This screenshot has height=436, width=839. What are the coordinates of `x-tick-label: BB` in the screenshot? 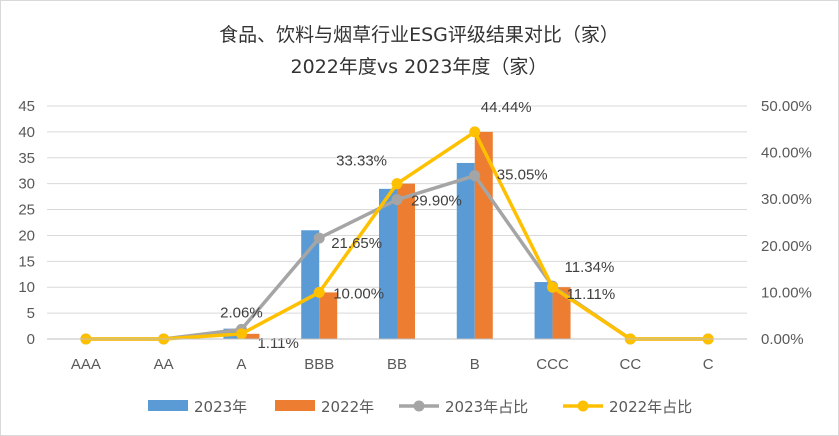 It's located at (397, 364).